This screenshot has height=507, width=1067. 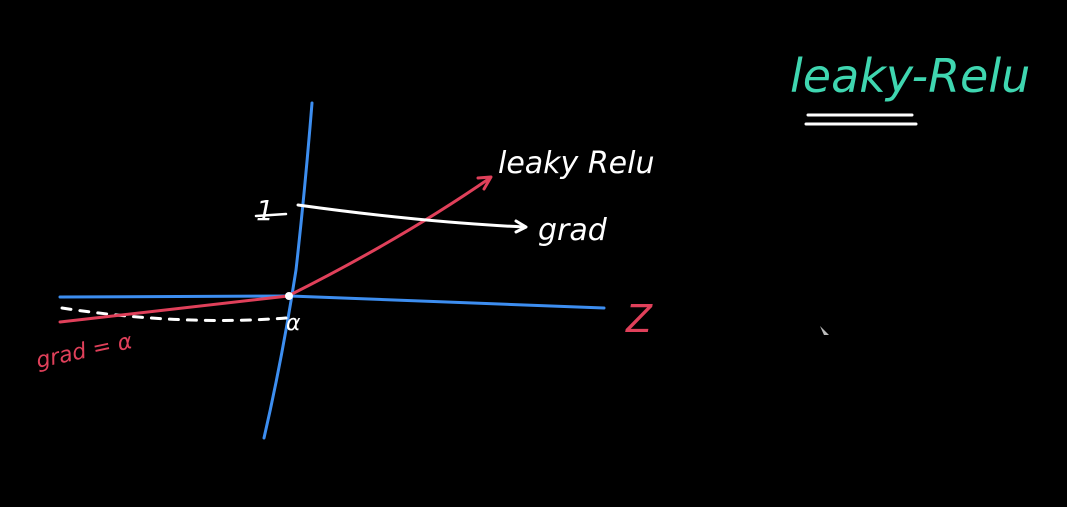 What do you see at coordinates (293, 323) in the screenshot?
I see `alpha-label: α` at bounding box center [293, 323].